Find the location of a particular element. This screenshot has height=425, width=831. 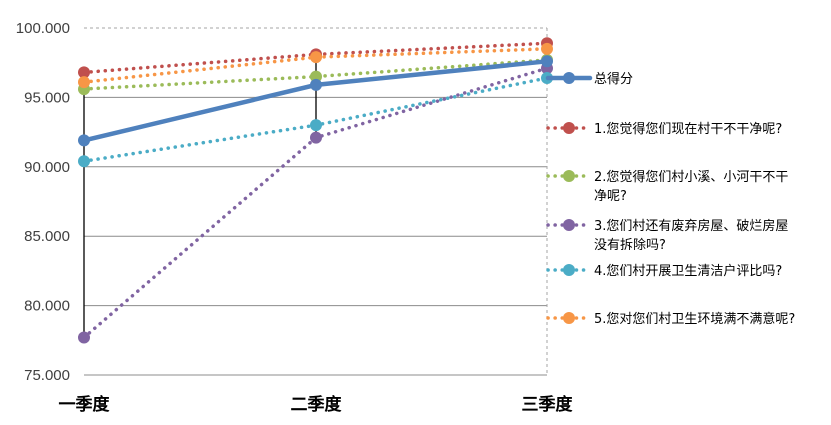

x-axis-ticks: 一季度 二季度 三季度 is located at coordinates (316, 404).